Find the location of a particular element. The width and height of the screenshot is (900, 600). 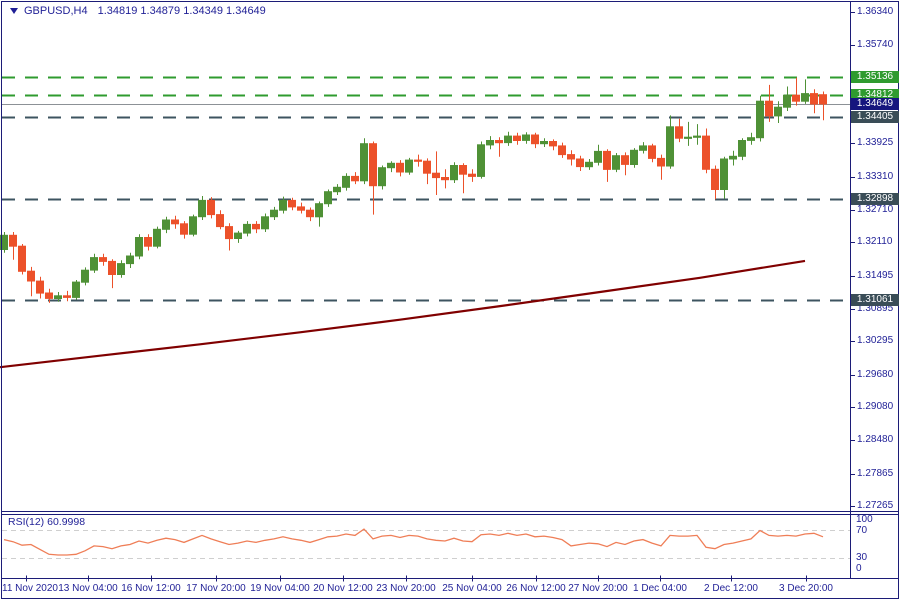

price-tick-label: 1.27865 is located at coordinates (875, 473).